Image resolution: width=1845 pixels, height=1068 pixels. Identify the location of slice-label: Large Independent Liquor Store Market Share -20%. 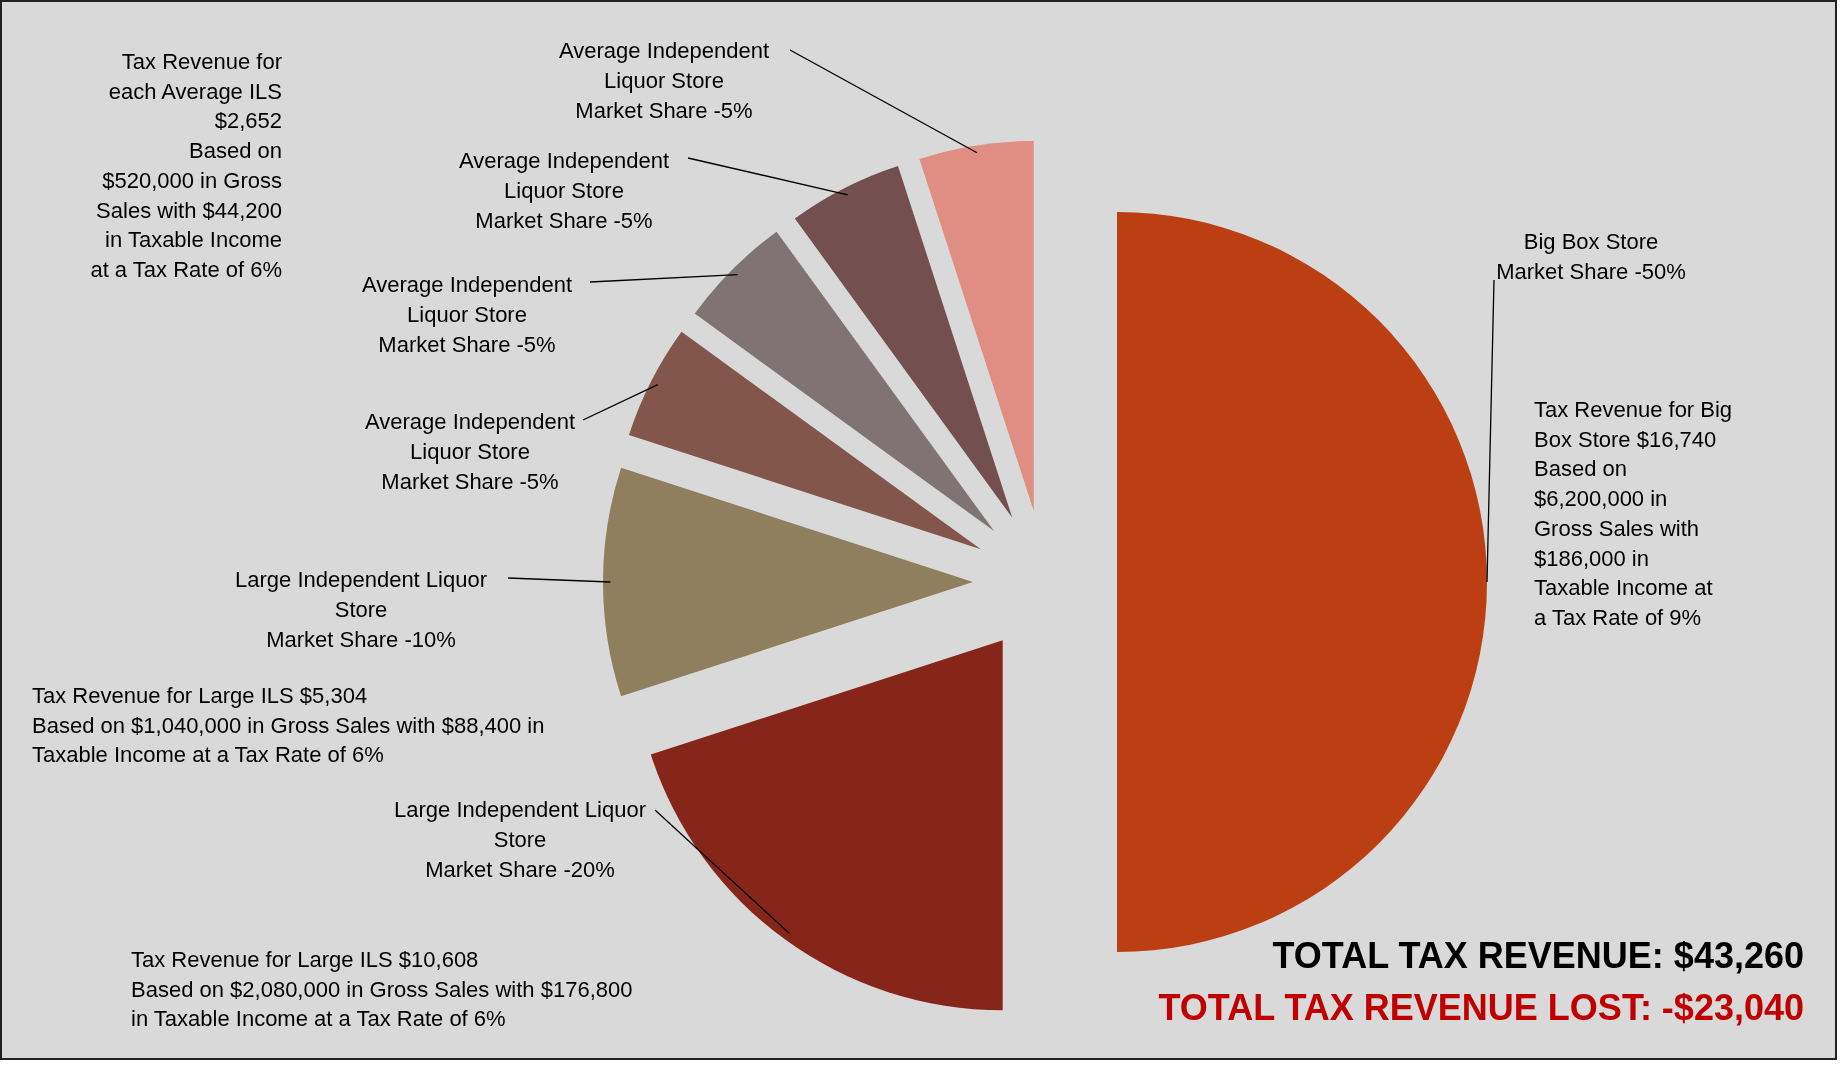
(520, 839).